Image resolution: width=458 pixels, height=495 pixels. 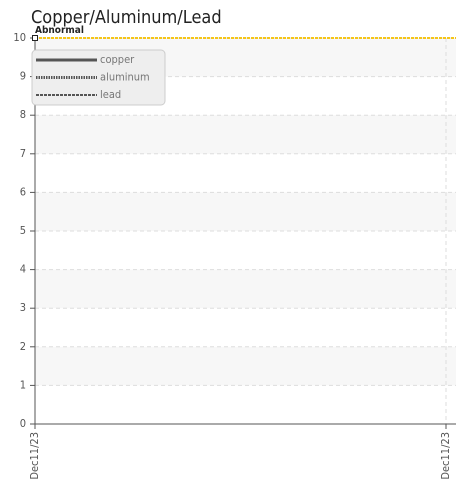 What do you see at coordinates (23, 384) in the screenshot?
I see `y-tick-label: 1` at bounding box center [23, 384].